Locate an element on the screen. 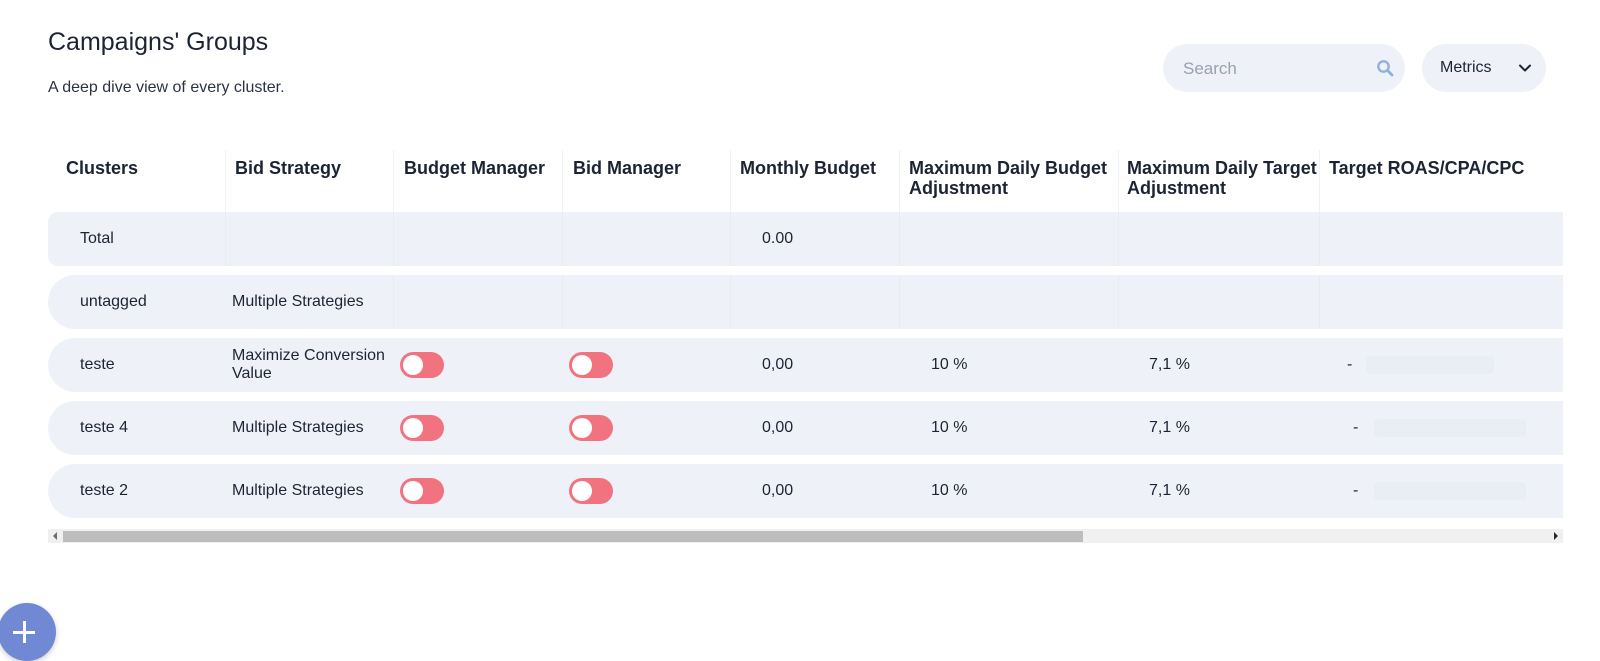 This screenshot has height=661, width=1600. cluster-name: teste is located at coordinates (97, 364).